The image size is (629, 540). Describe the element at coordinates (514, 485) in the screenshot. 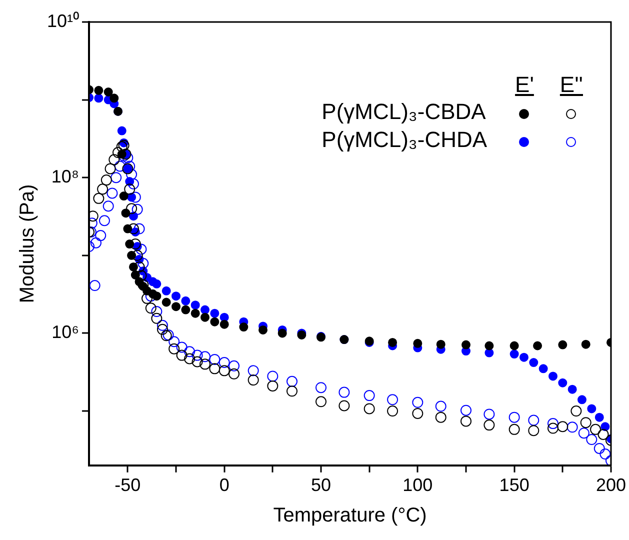

I see `x-tick-label: 150` at that location.